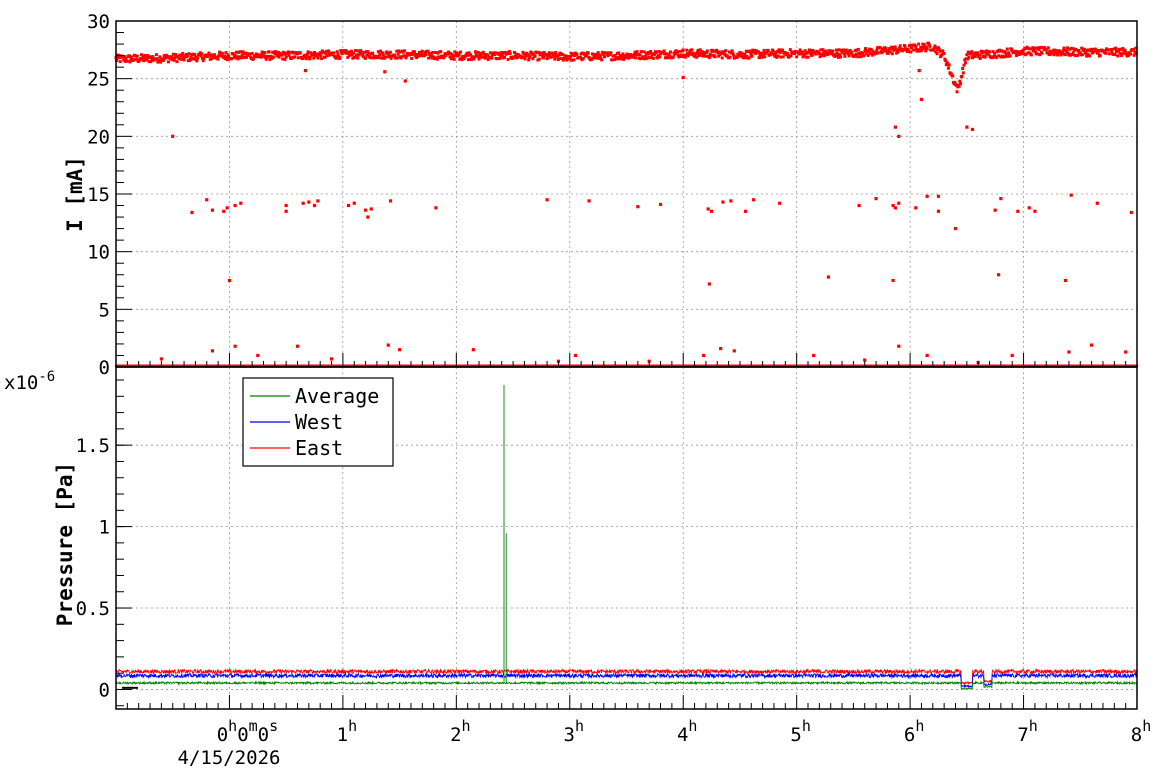 The height and width of the screenshot is (782, 1158). Describe the element at coordinates (347, 731) in the screenshot. I see `pressure-x-tick-label: 1h` at that location.